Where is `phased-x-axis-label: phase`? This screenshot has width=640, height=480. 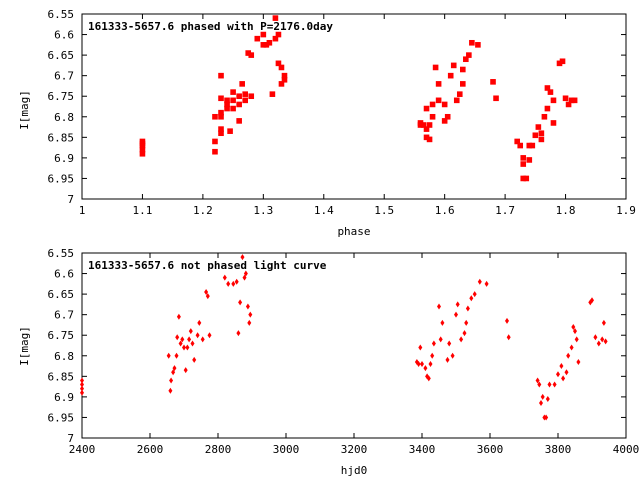 phased-x-axis-label: phase is located at coordinates (353, 231).